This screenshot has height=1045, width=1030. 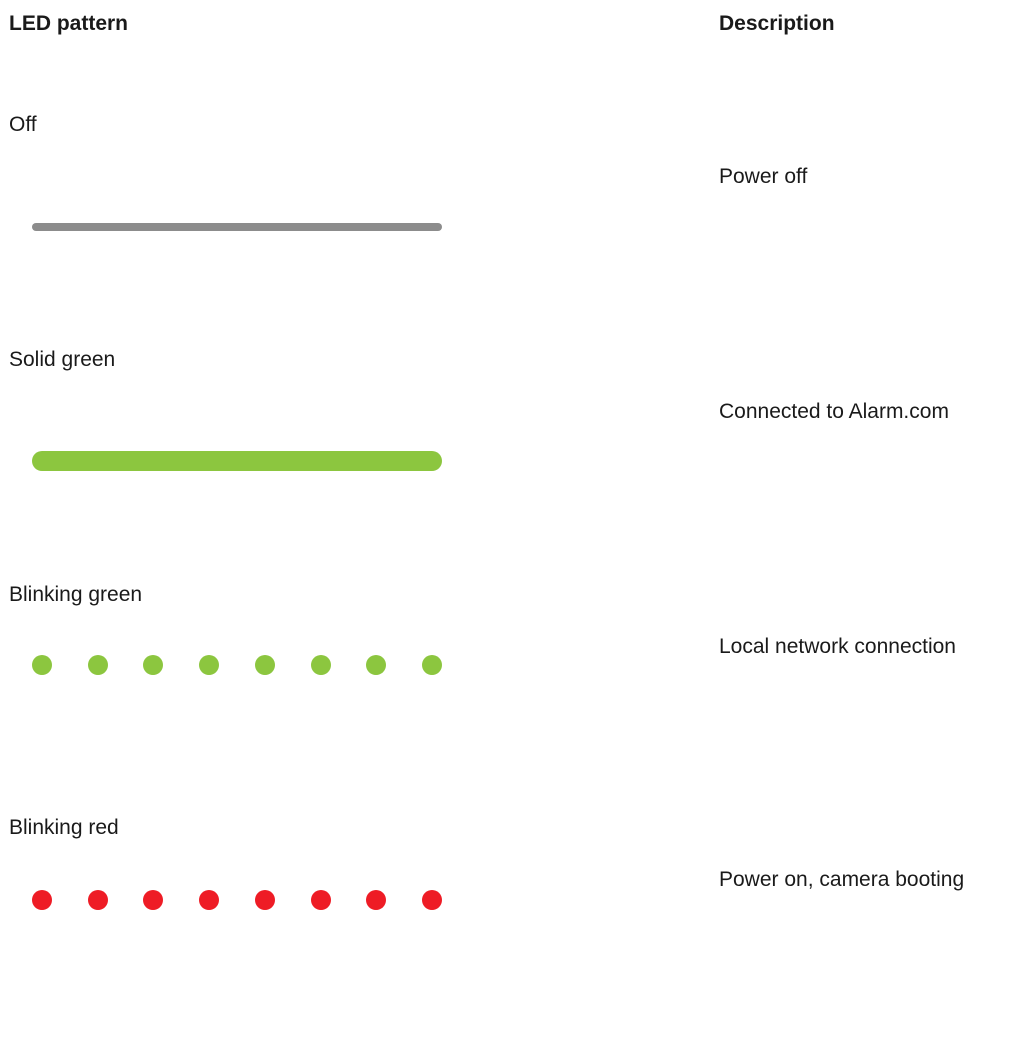 What do you see at coordinates (834, 411) in the screenshot?
I see `description-label: Connected to Alarm.com` at bounding box center [834, 411].